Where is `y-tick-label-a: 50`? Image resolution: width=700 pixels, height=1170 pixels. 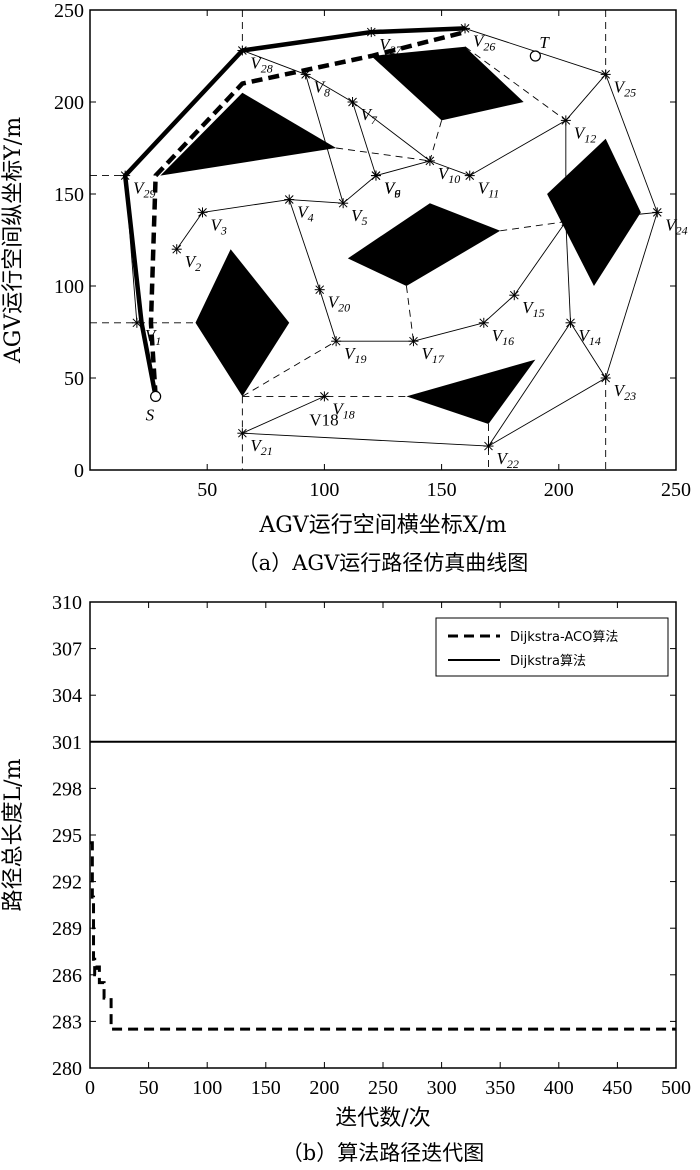
y-tick-label-a: 50 is located at coordinates (74, 379).